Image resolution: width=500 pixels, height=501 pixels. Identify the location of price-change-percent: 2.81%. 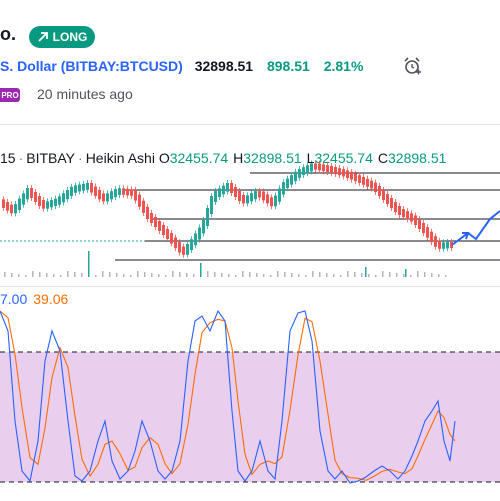
(343, 66).